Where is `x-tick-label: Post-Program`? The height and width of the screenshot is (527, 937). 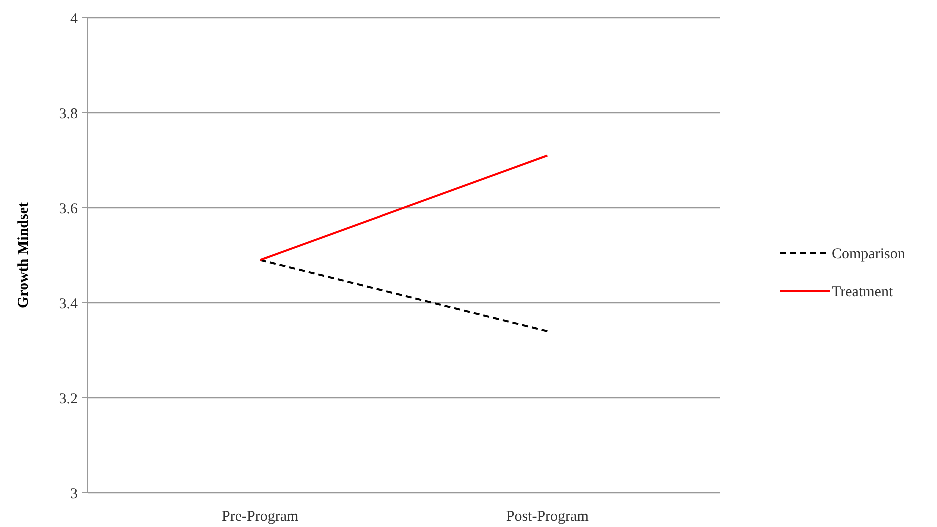
x-tick-label: Post-Program is located at coordinates (548, 517).